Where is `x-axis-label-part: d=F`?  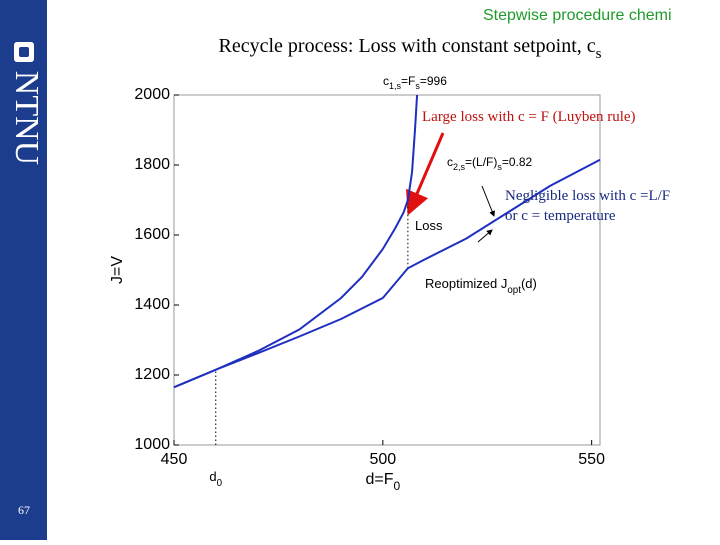 x-axis-label-part: d=F is located at coordinates (379, 479).